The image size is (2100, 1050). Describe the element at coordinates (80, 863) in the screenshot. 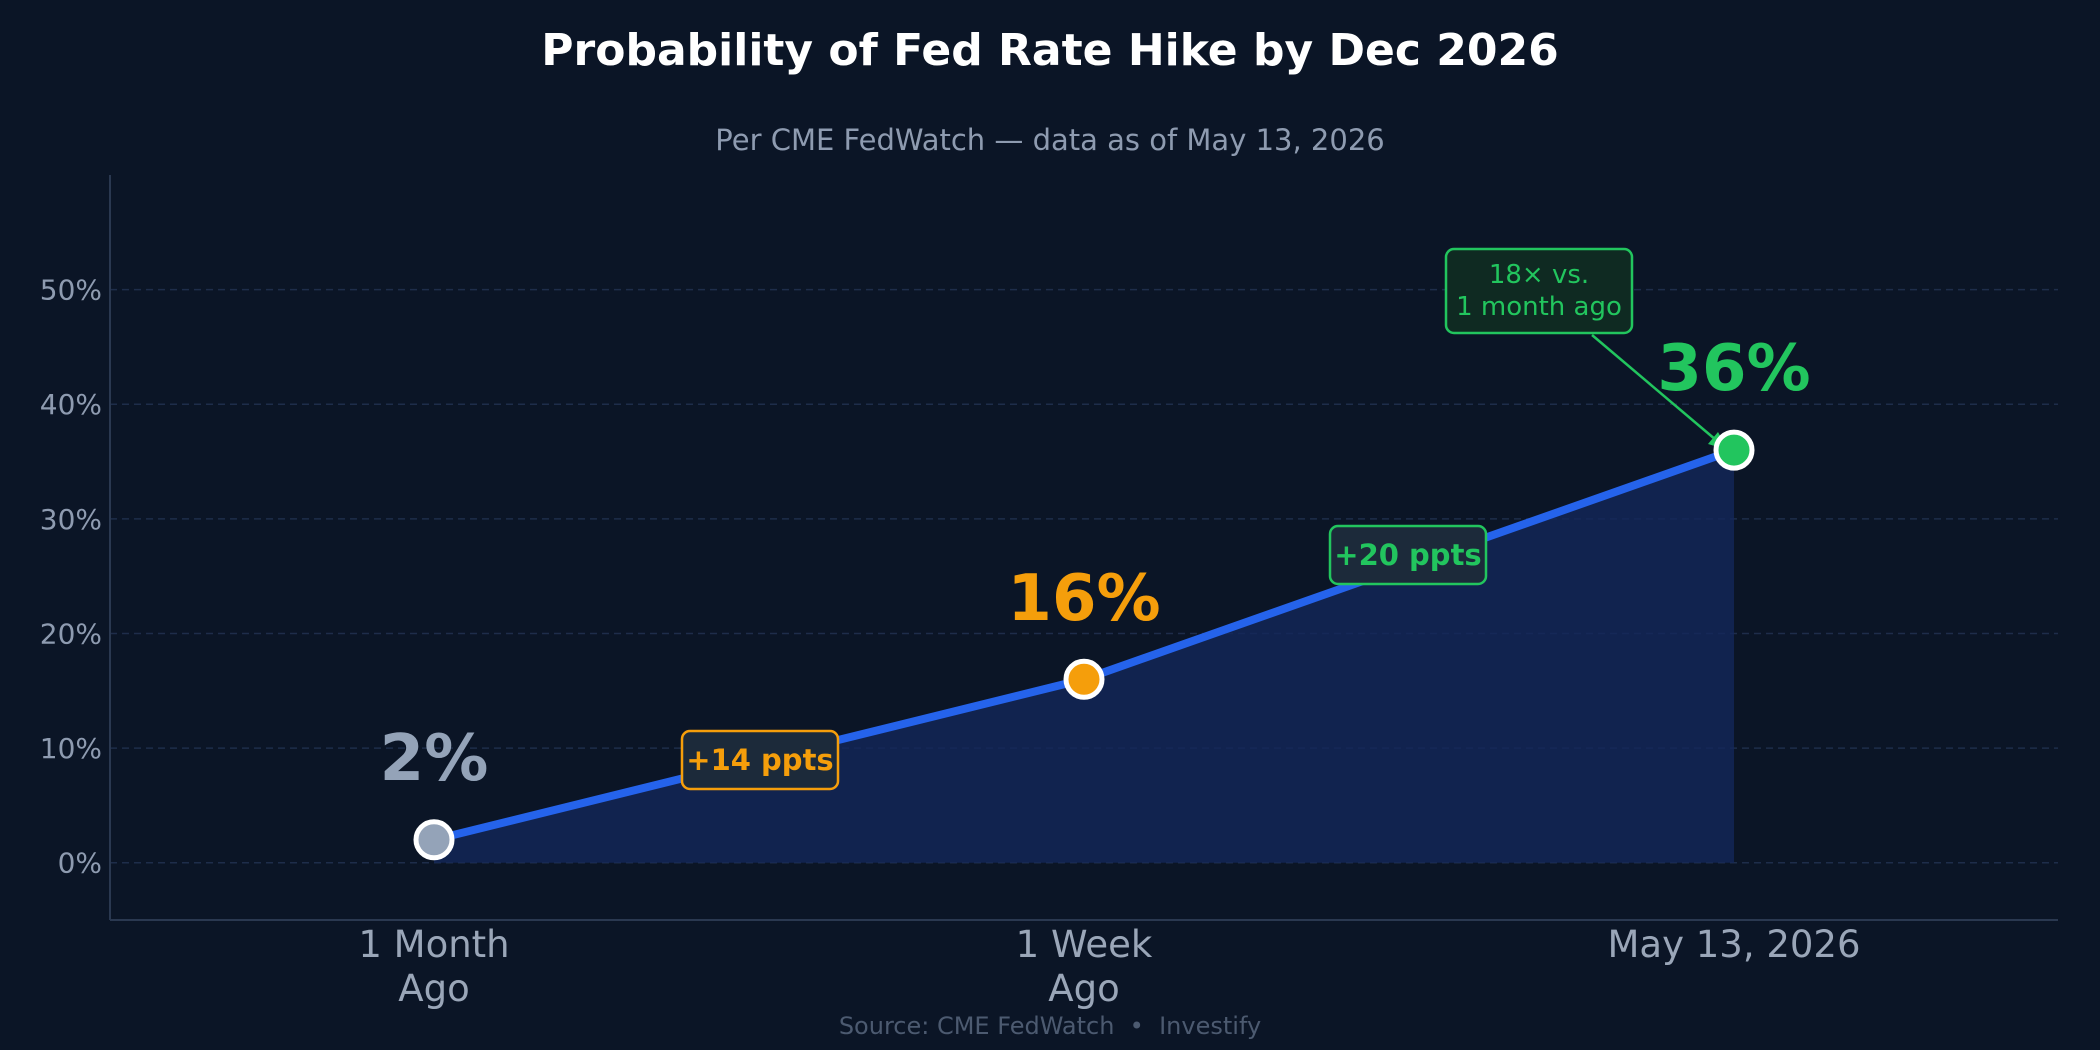

I see `y-tick-label: 0%` at that location.